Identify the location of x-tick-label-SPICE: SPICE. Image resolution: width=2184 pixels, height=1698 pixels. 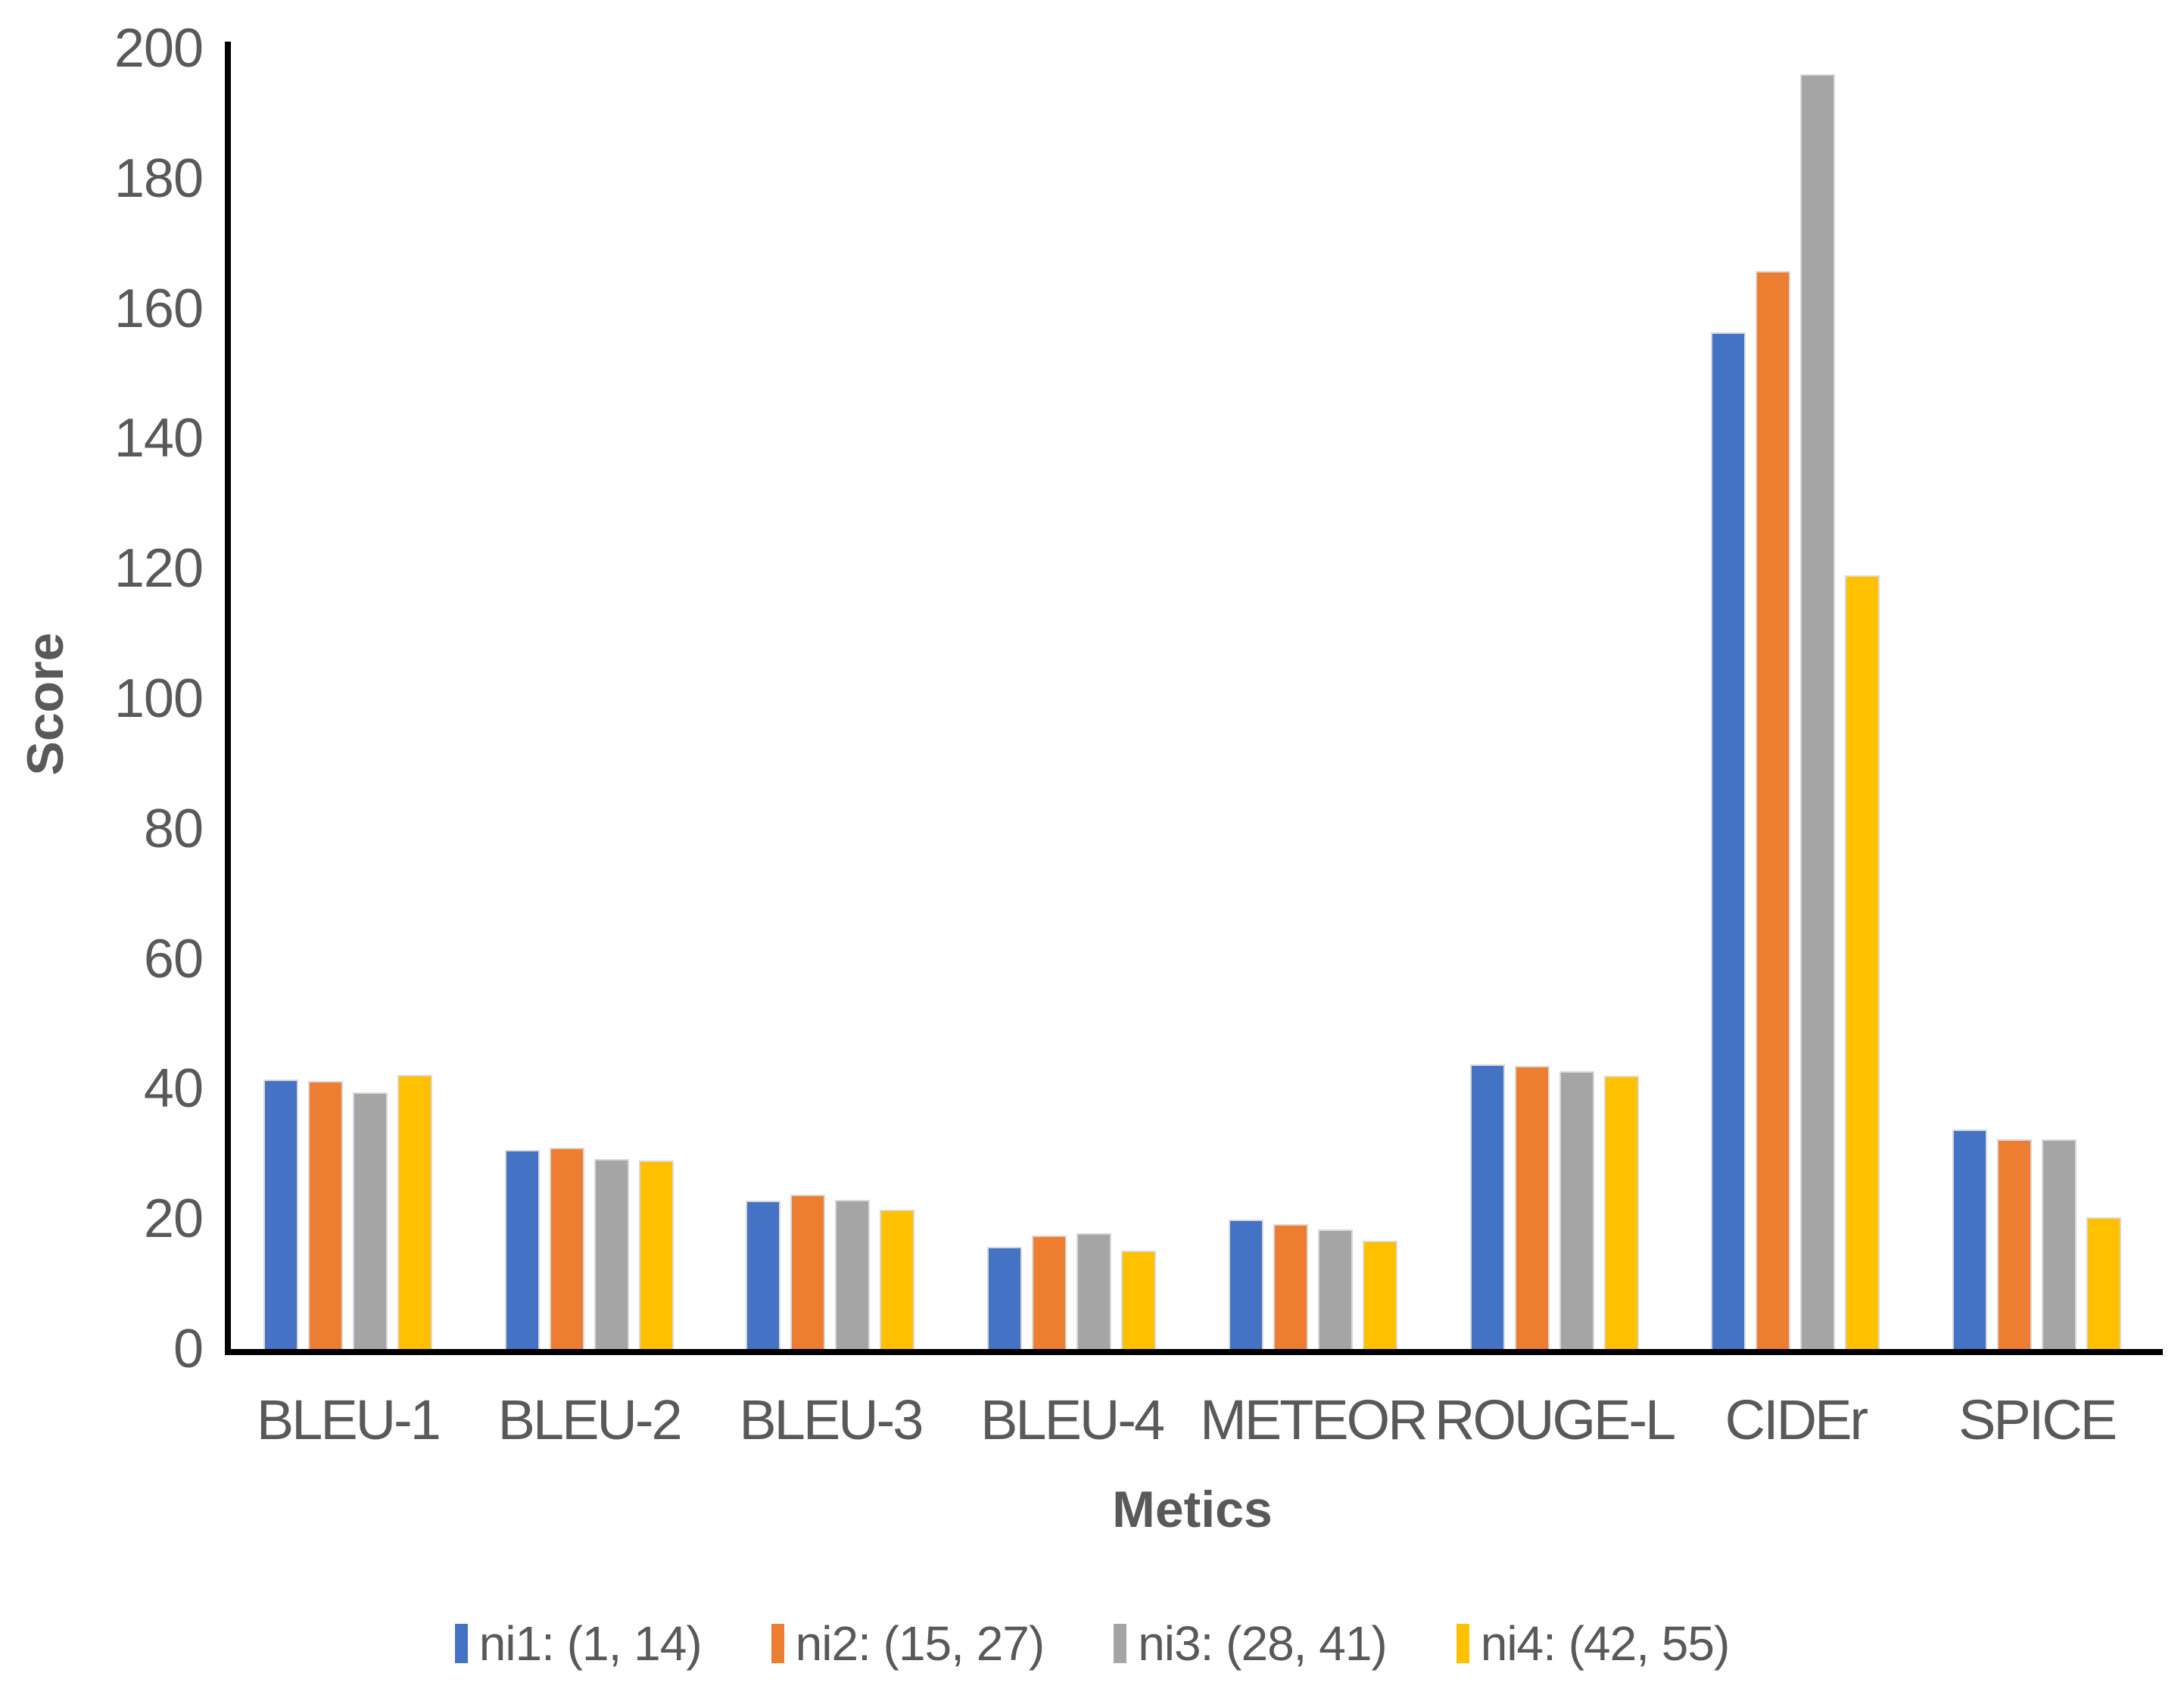
(2037, 1419).